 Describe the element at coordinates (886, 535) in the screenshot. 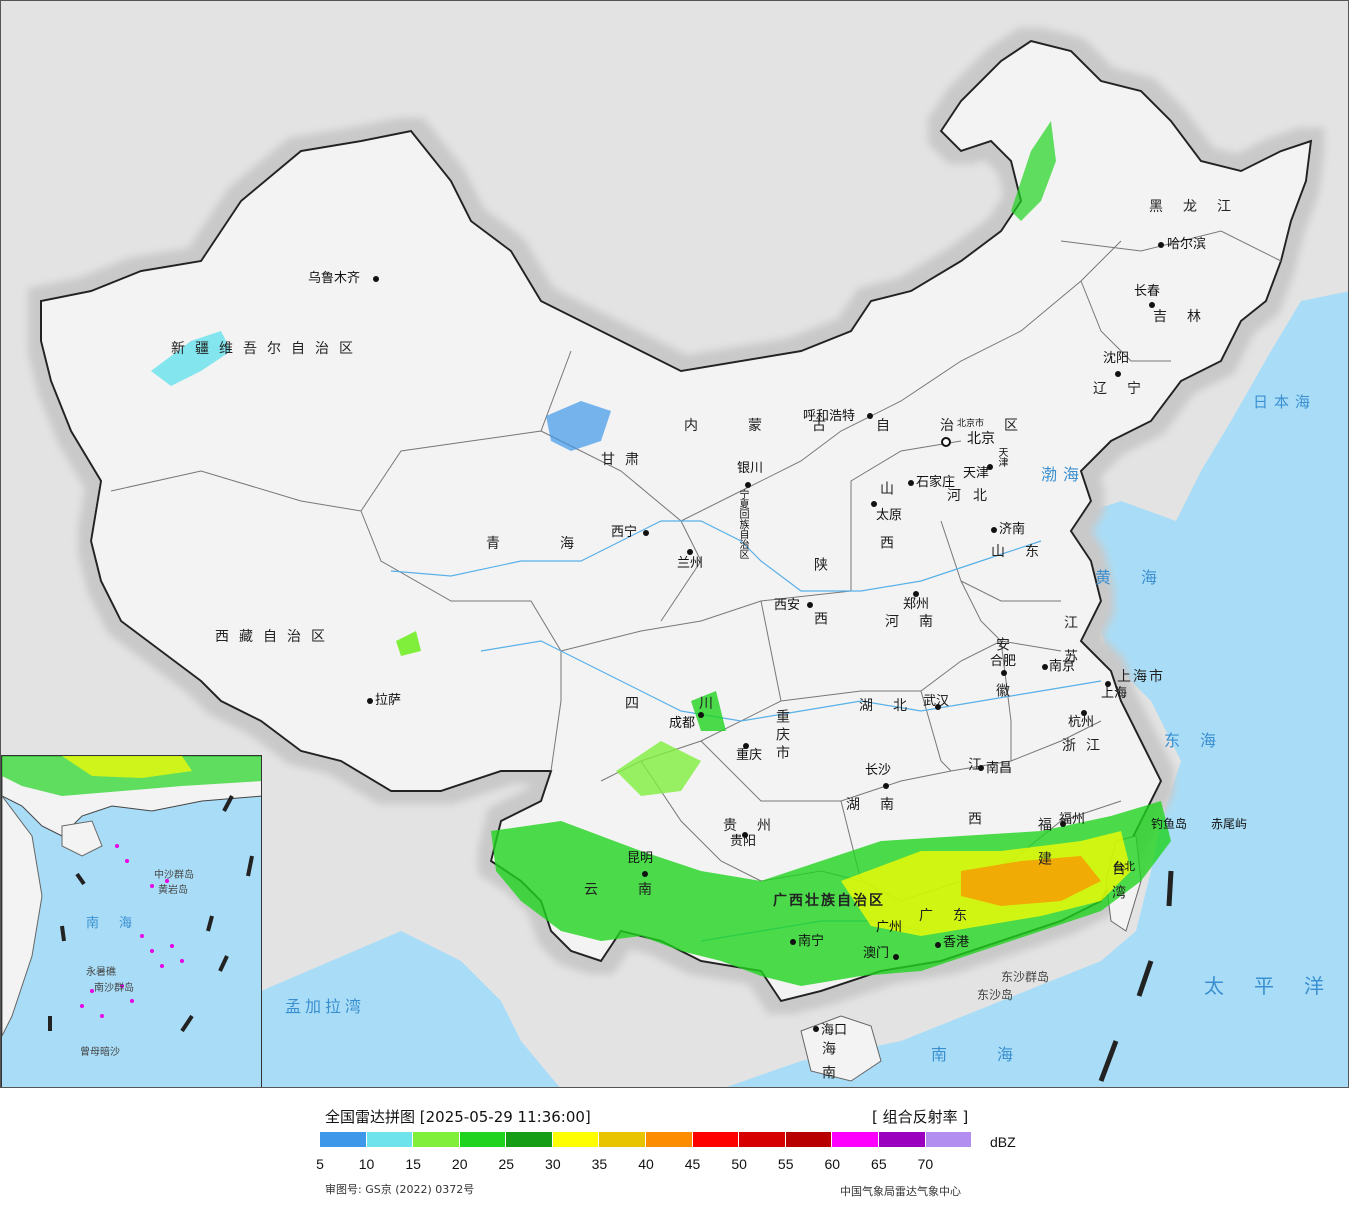

I see `province-label-shanxi: 山西` at that location.